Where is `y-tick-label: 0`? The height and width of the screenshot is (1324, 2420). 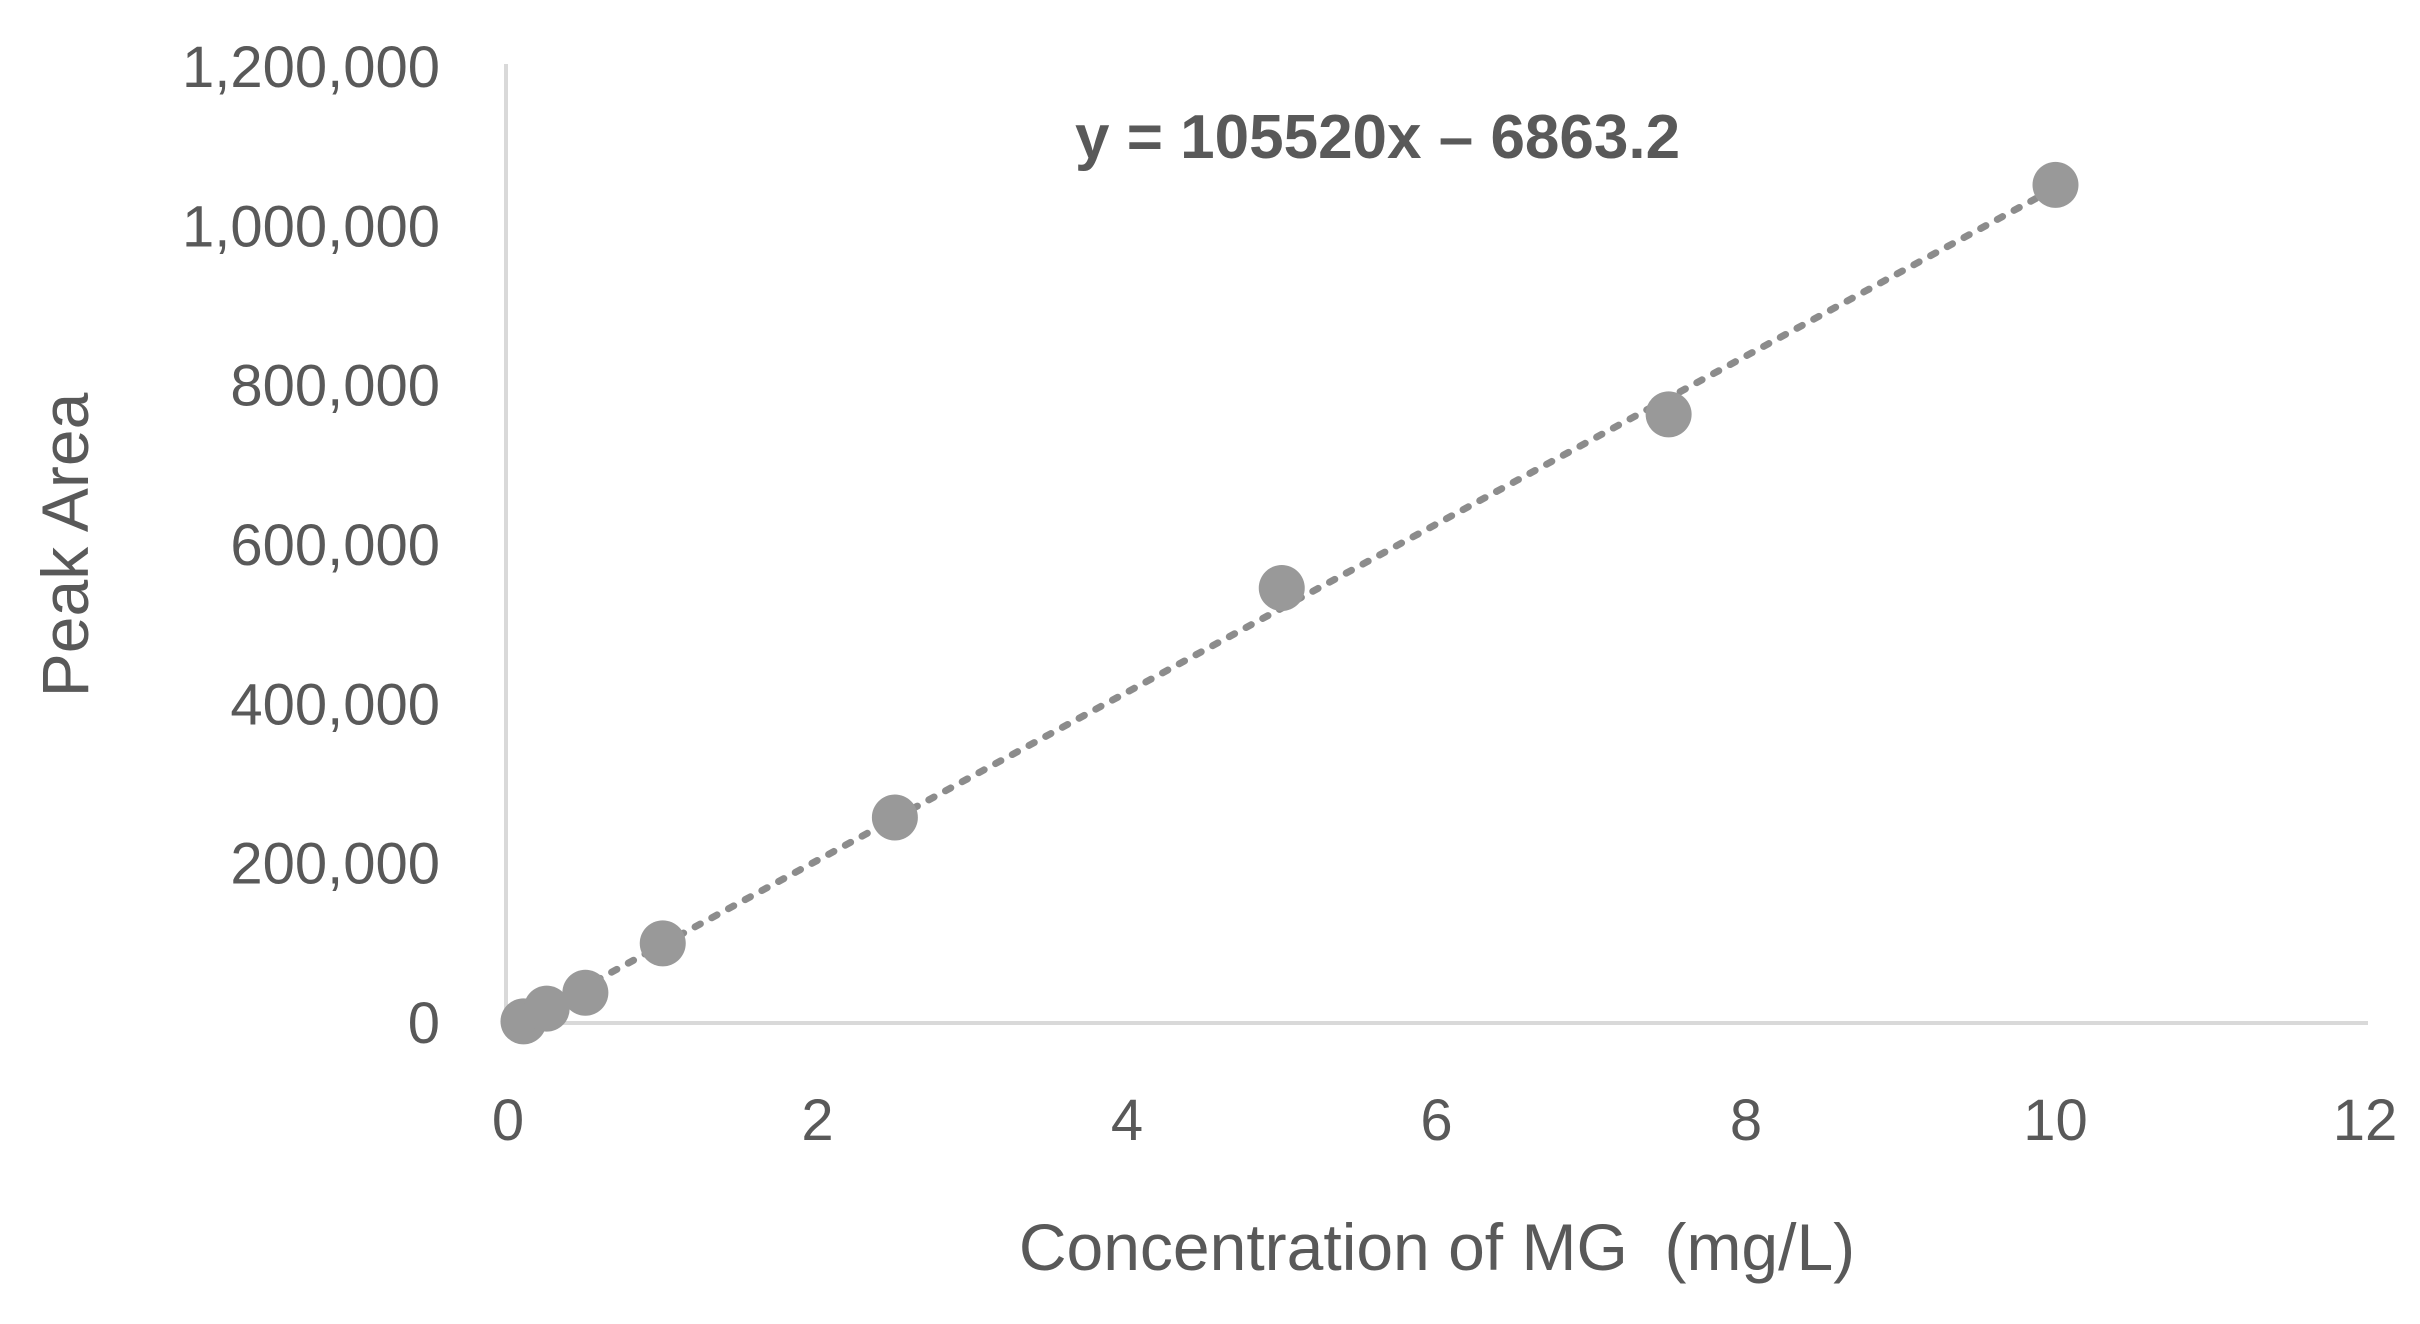
y-tick-label: 0 is located at coordinates (424, 1023).